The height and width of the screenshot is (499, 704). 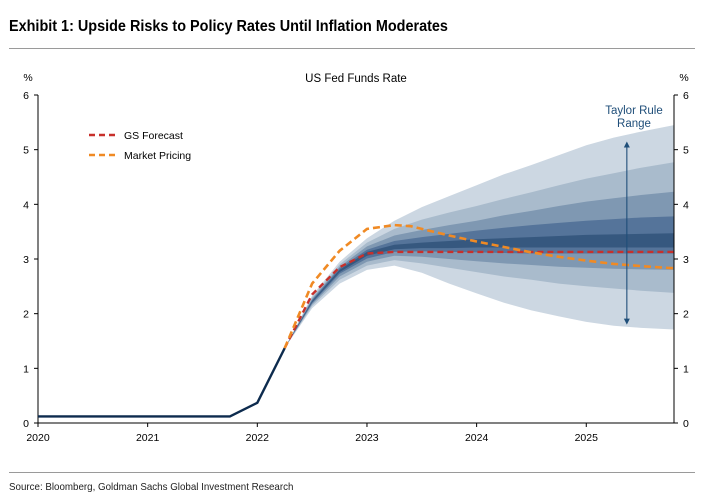 I want to click on x-tick-label: 2023, so click(x=367, y=438).